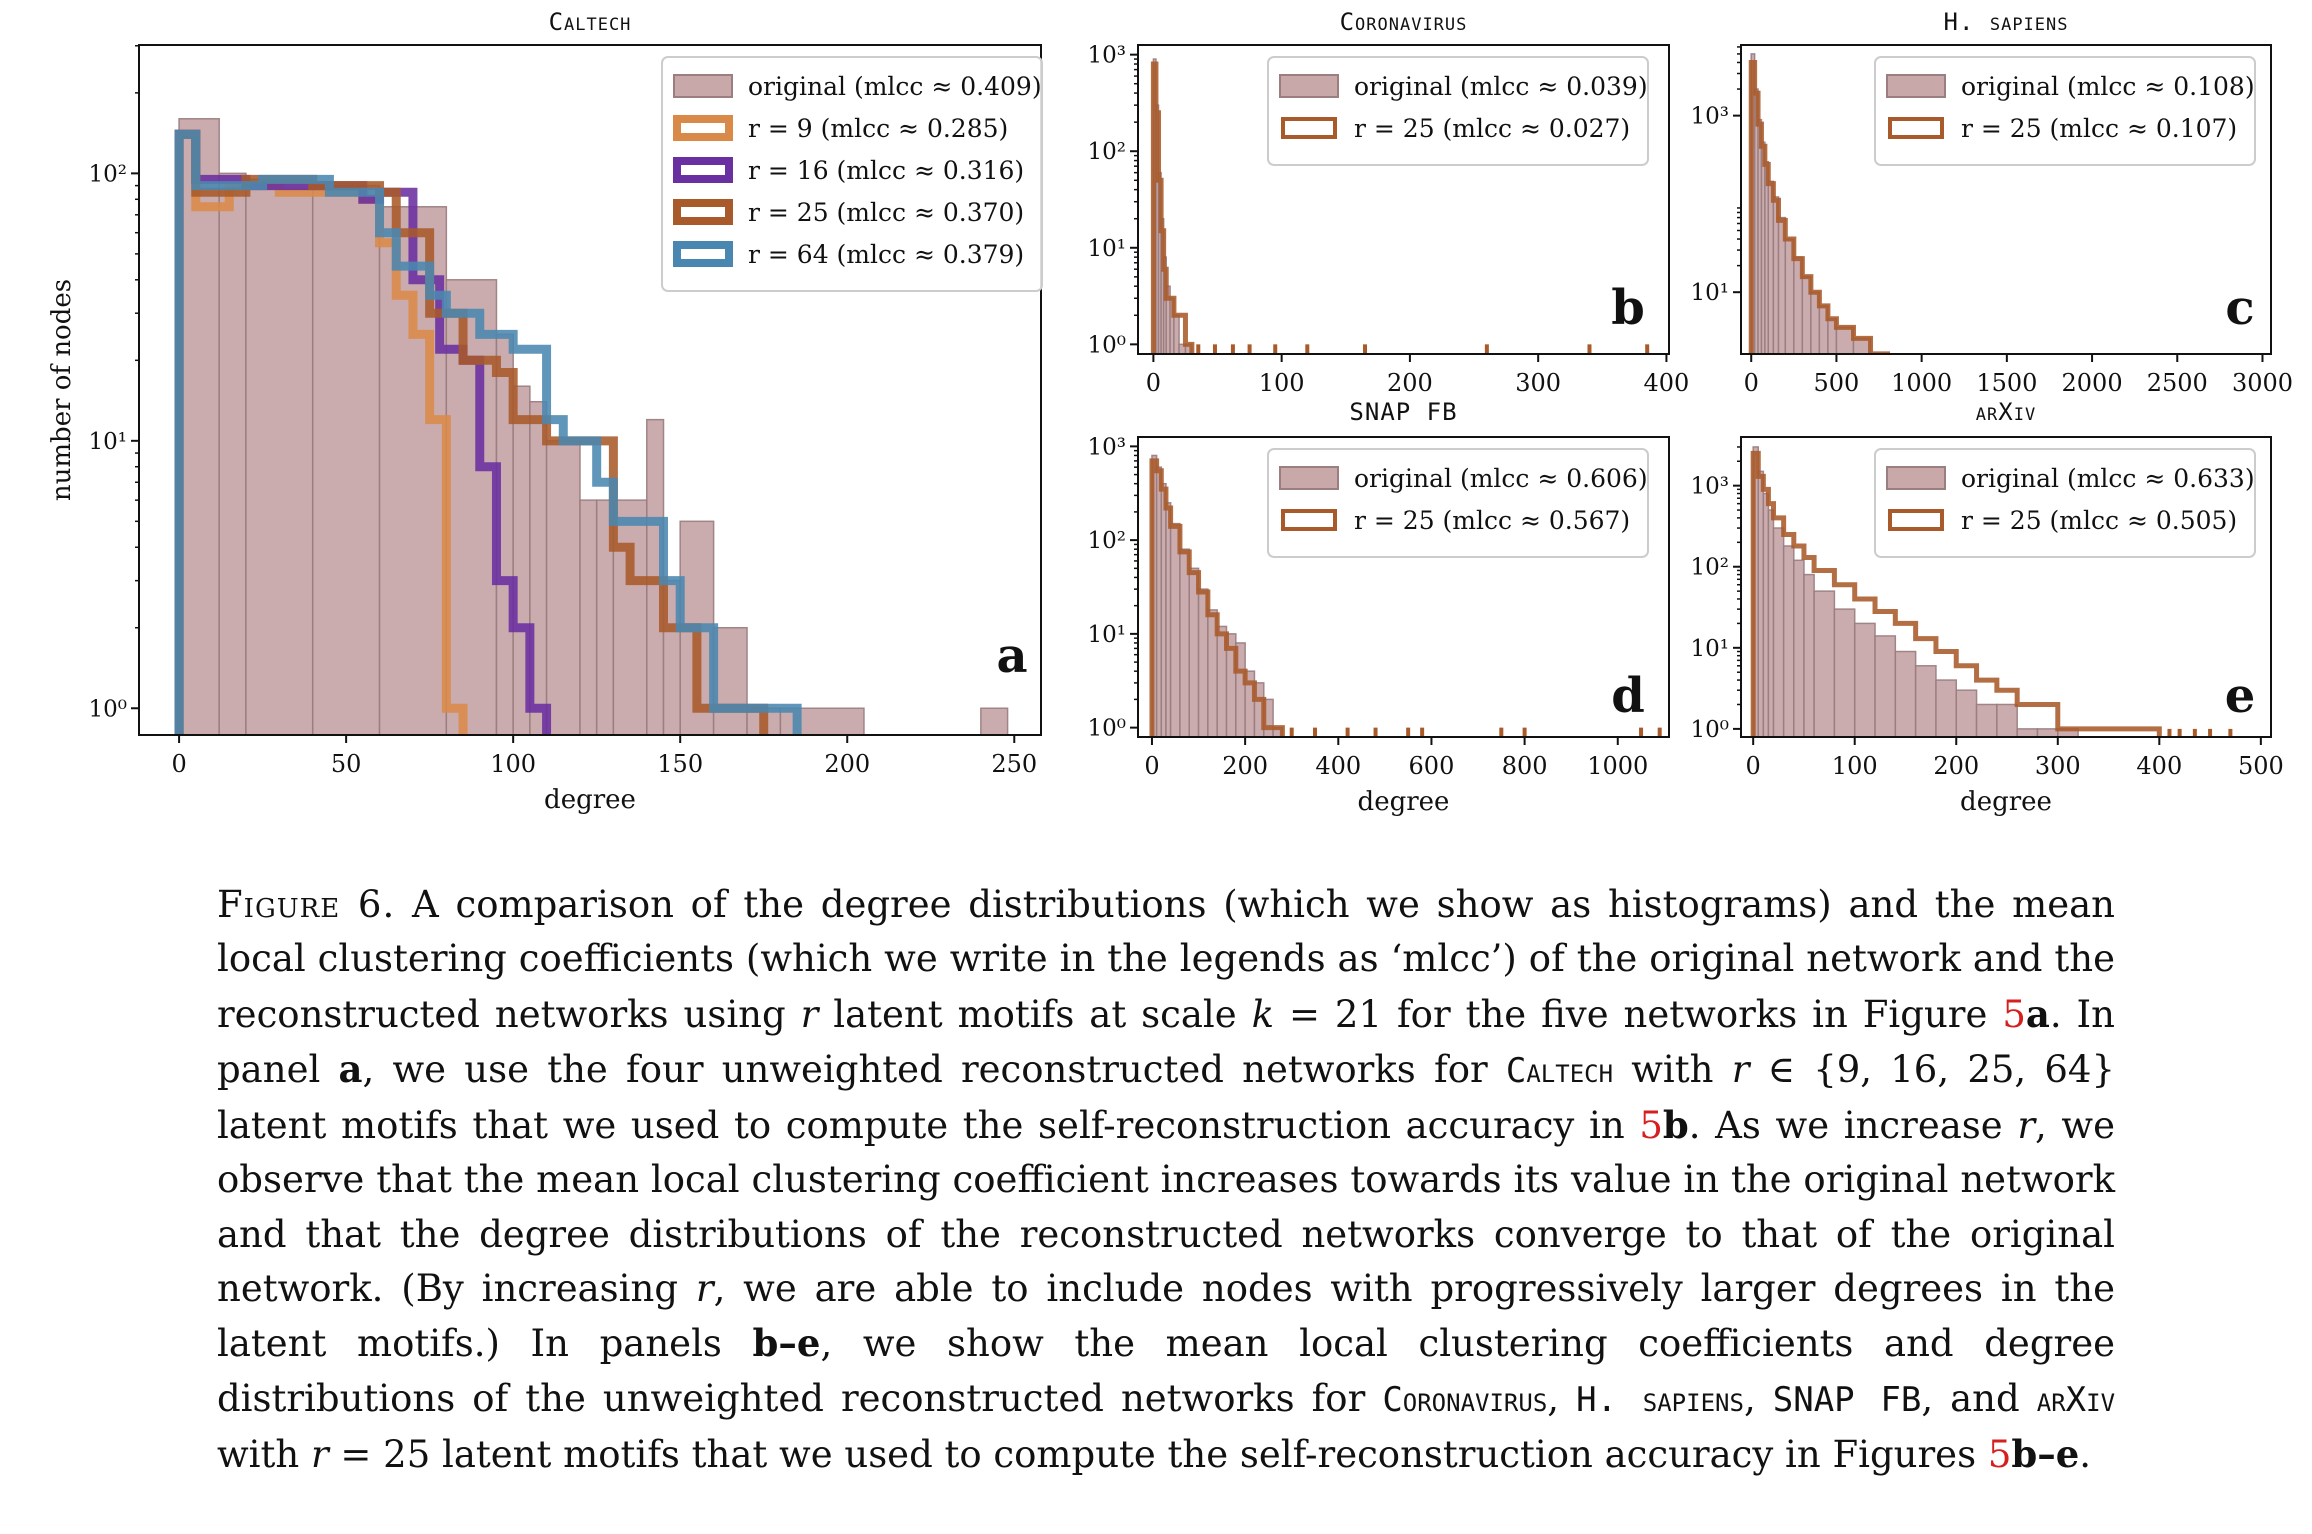 Image resolution: width=2312 pixels, height=1534 pixels. Describe the element at coordinates (895, 86) in the screenshot. I see `legend-label: original (mlcc ≈ 0.409)` at that location.